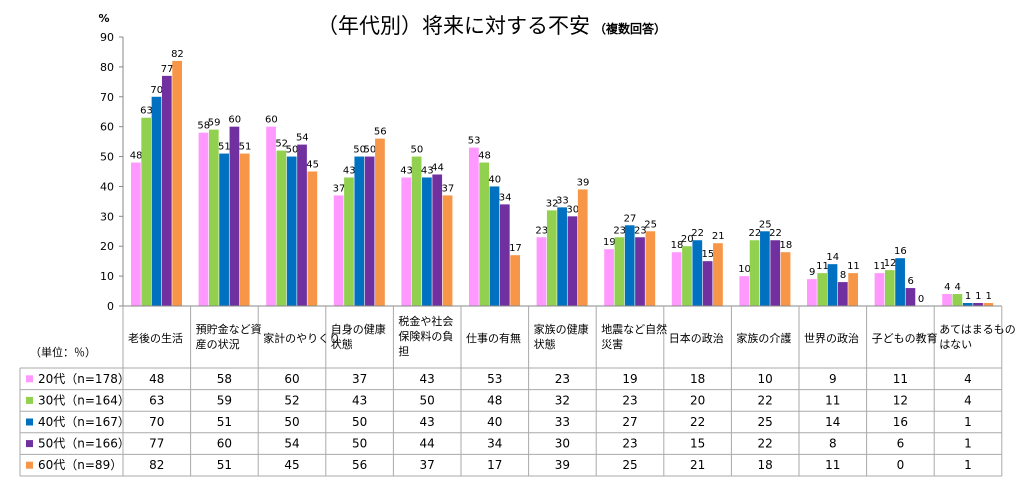  Describe the element at coordinates (493, 338) in the screenshot. I see `category-label: 仕事の有無` at that location.